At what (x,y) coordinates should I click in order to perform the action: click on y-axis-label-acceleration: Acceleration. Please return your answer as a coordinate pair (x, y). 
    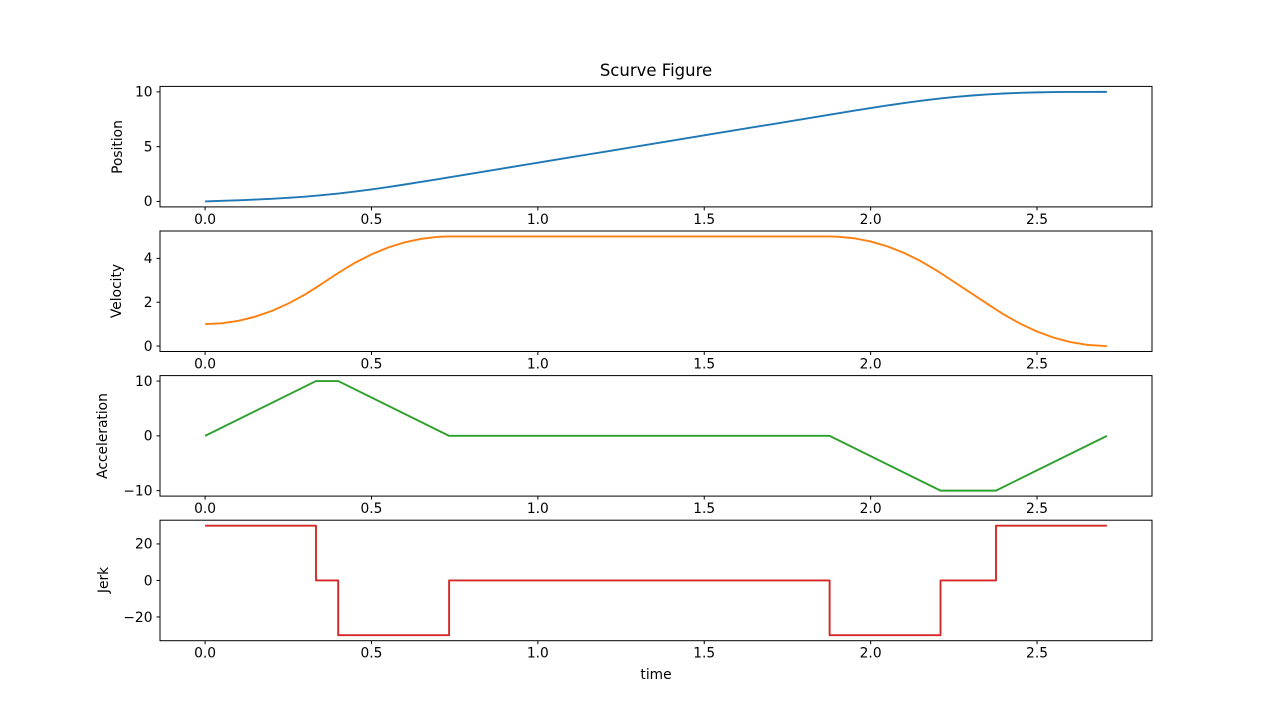
    Looking at the image, I should click on (103, 436).